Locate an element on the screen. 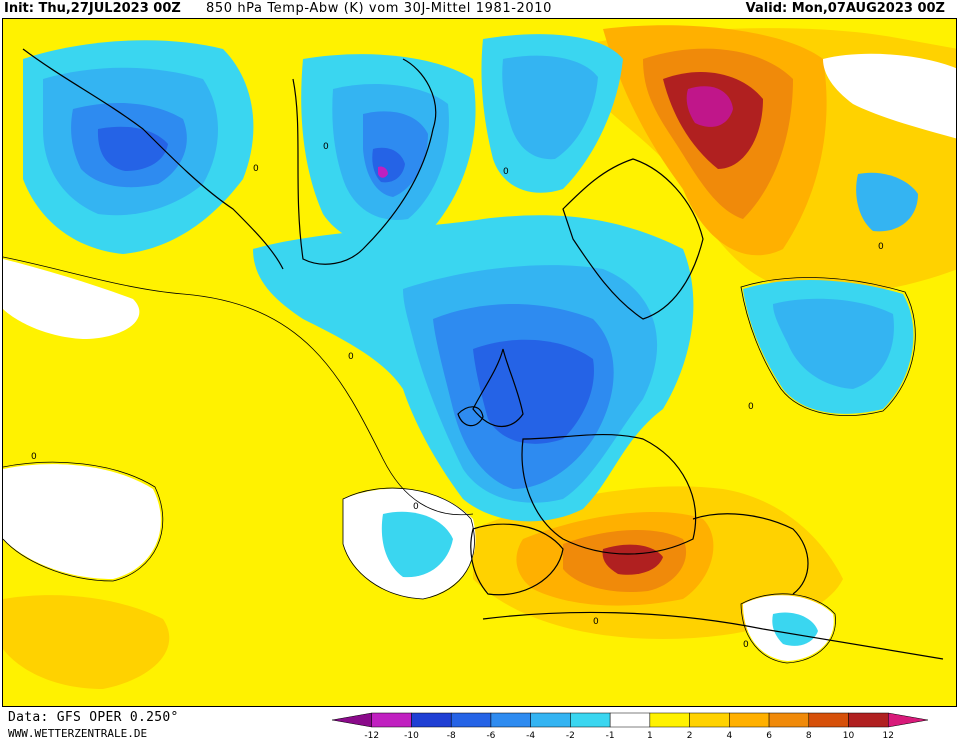 The image size is (961, 743). zero-contour-atlantic-south is located at coordinates (408, 543).